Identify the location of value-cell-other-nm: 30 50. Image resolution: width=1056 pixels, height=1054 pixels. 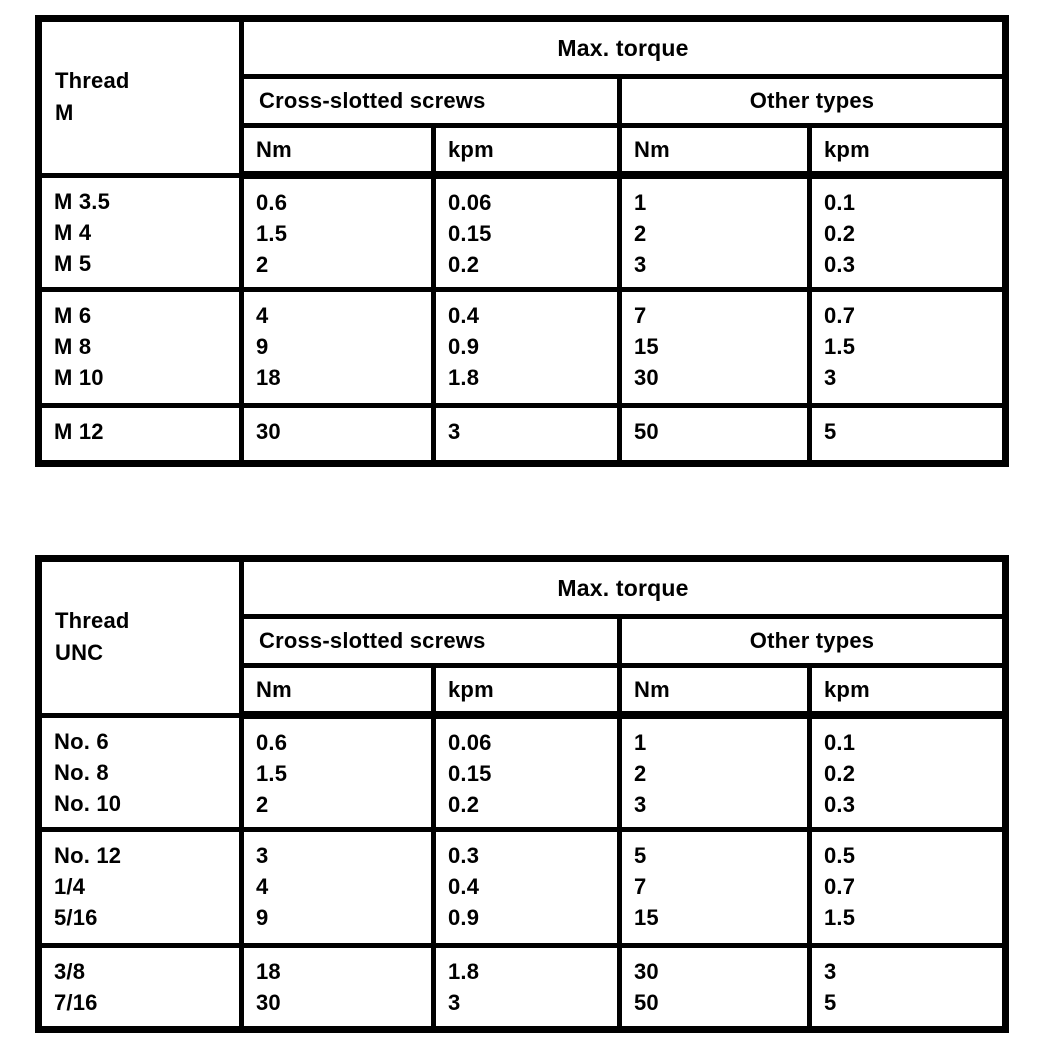
(714, 987).